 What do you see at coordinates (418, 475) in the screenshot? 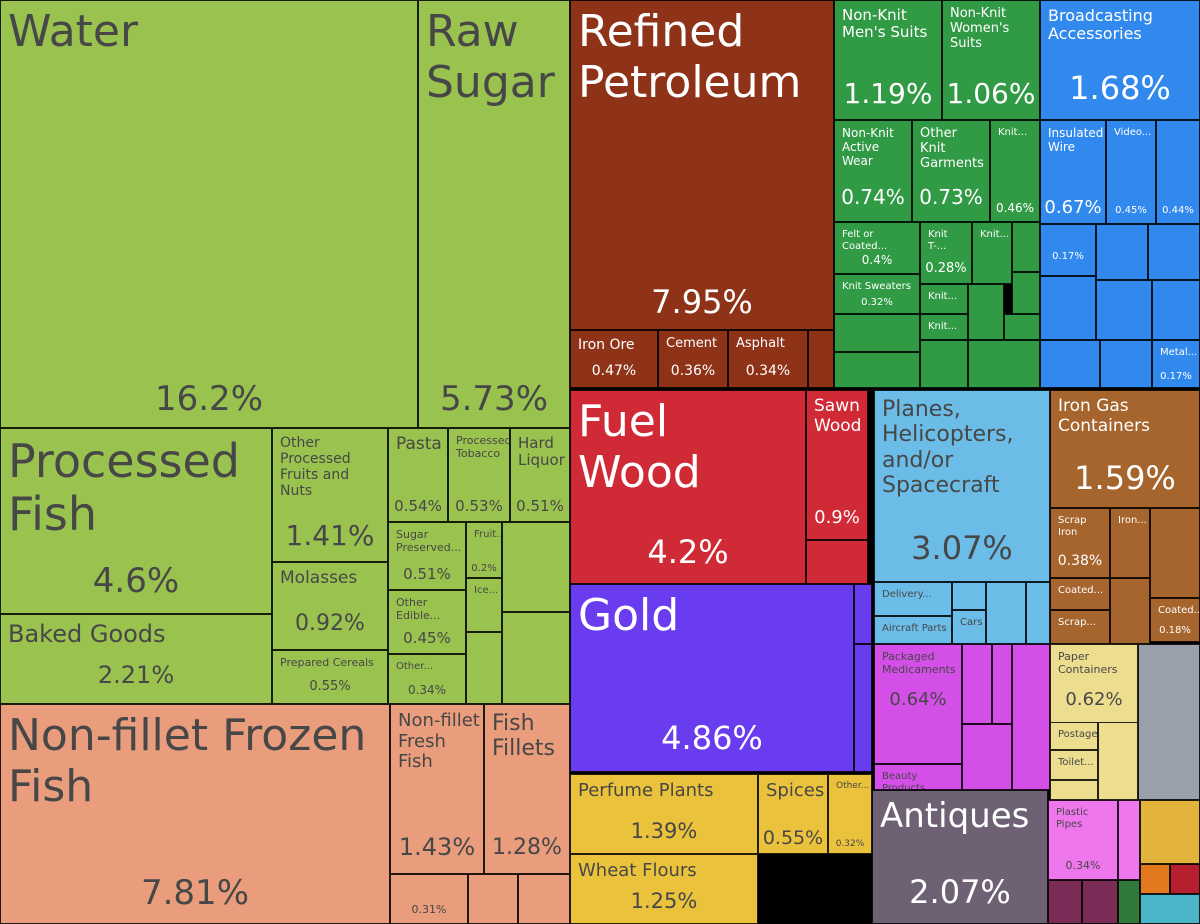
I see `treemap-cell: Pasta 0.54%` at bounding box center [418, 475].